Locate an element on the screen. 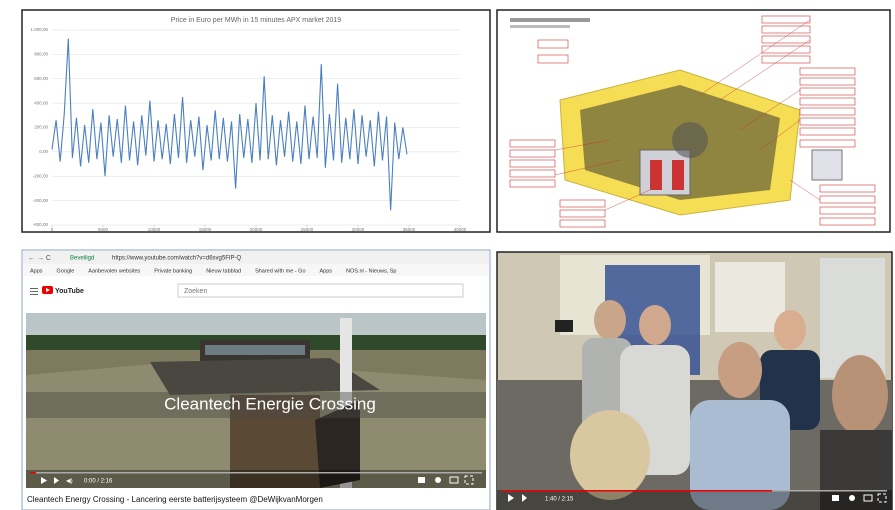  bookmark: Nieuw tabblad is located at coordinates (223, 271).